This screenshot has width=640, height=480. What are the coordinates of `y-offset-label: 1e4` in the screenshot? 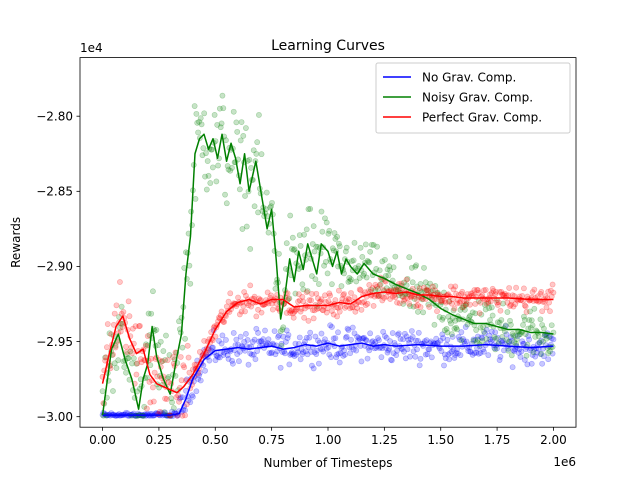 It's located at (91, 48).